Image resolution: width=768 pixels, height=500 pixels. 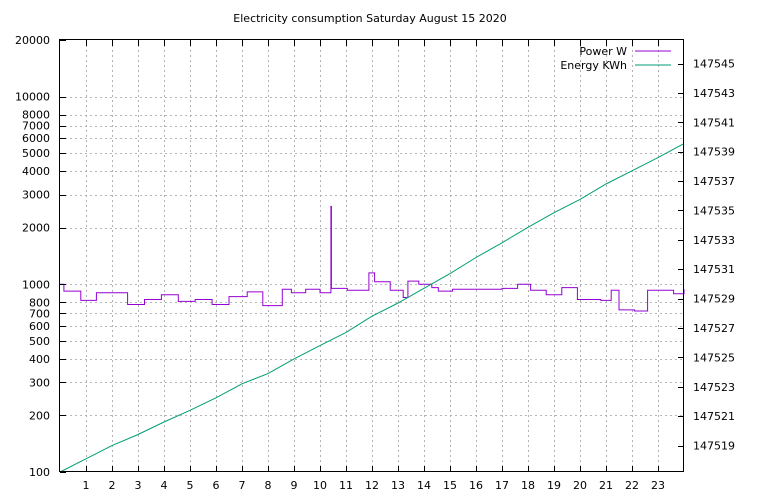 I want to click on y-right-tick-label: 147545, so click(x=714, y=64).